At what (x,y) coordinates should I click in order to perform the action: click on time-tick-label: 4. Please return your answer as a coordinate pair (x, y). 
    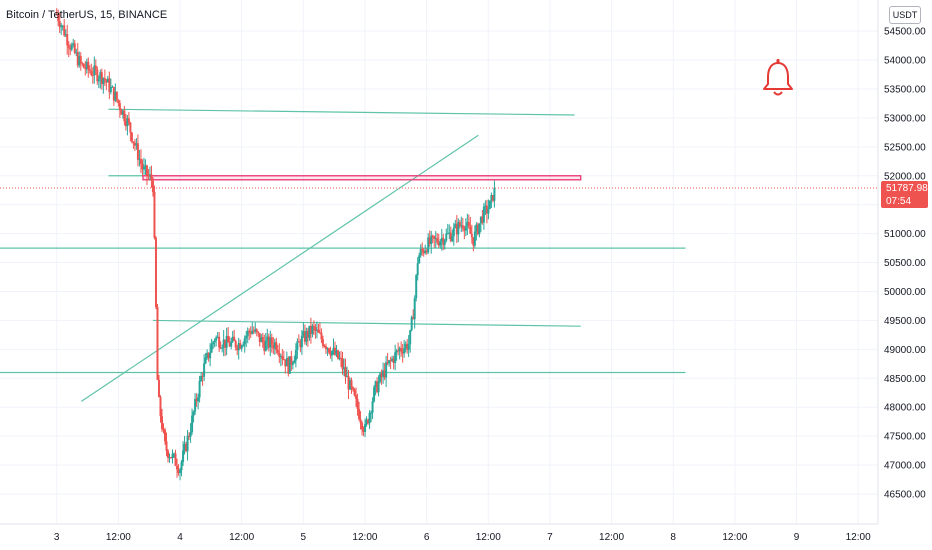
    Looking at the image, I should click on (180, 537).